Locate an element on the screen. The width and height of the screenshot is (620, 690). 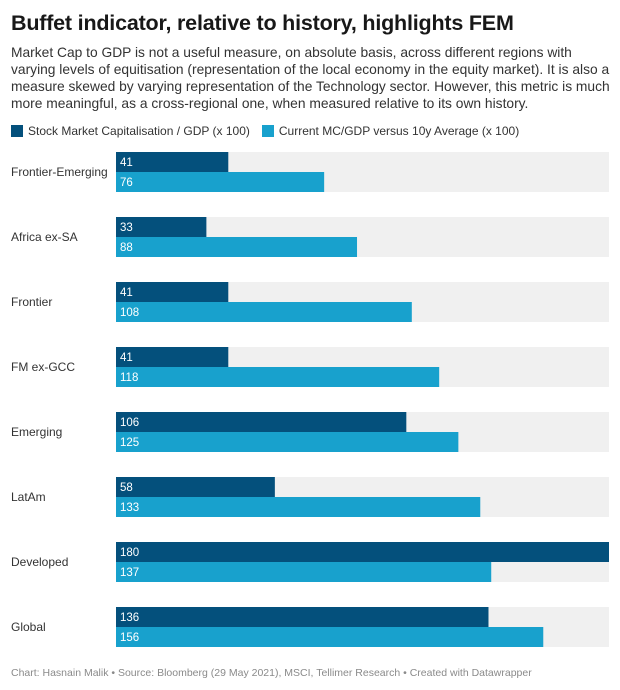
bar-value-label: 108 is located at coordinates (129, 313).